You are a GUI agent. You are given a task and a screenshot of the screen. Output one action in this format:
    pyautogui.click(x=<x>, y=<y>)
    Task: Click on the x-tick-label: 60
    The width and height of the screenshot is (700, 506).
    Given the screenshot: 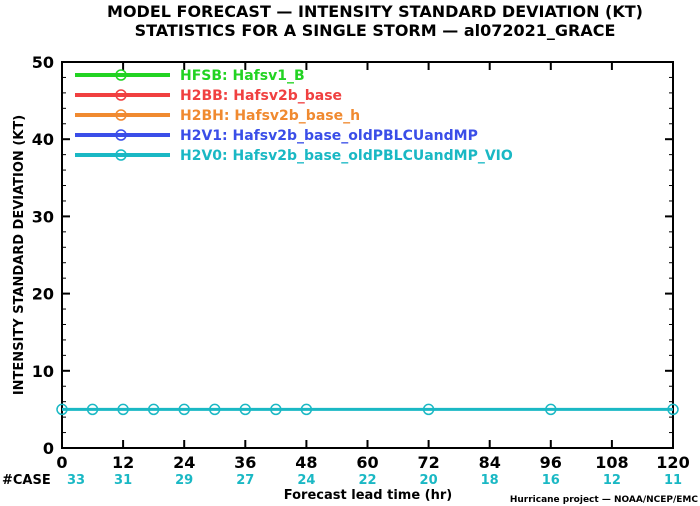 What is the action you would take?
    pyautogui.click(x=367, y=462)
    